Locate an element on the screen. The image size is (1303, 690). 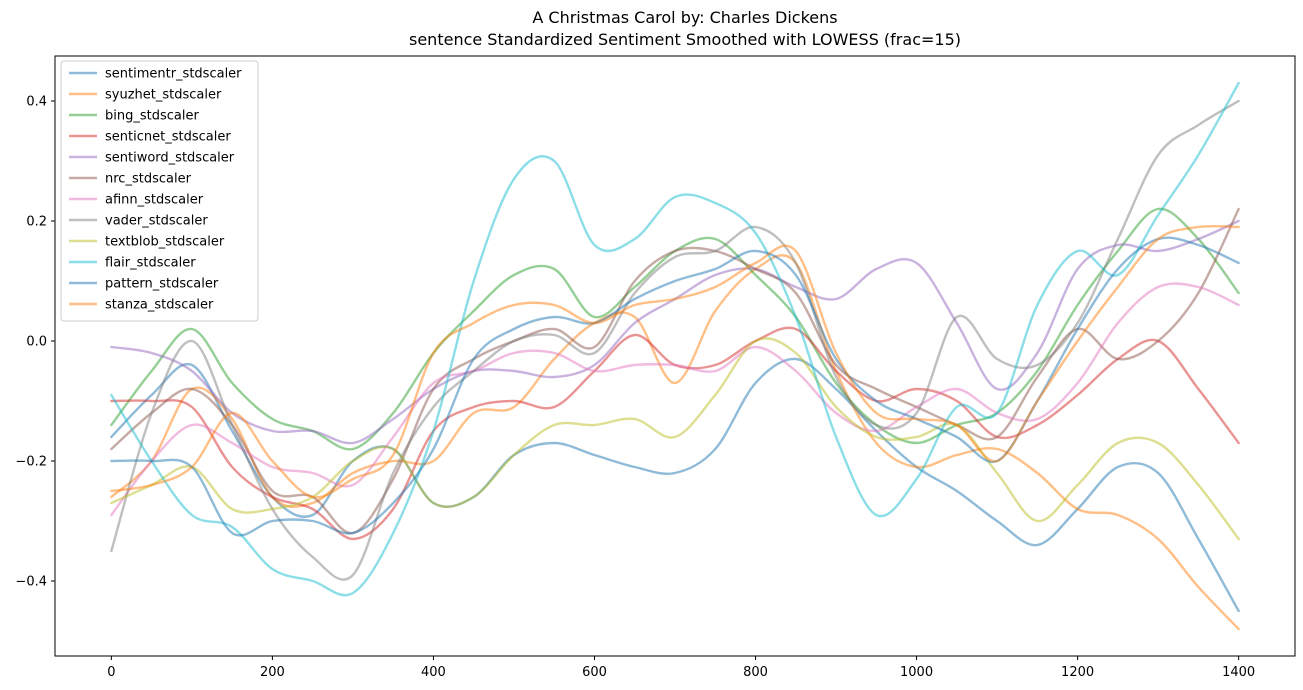
x-tick-label: 800 is located at coordinates (755, 672).